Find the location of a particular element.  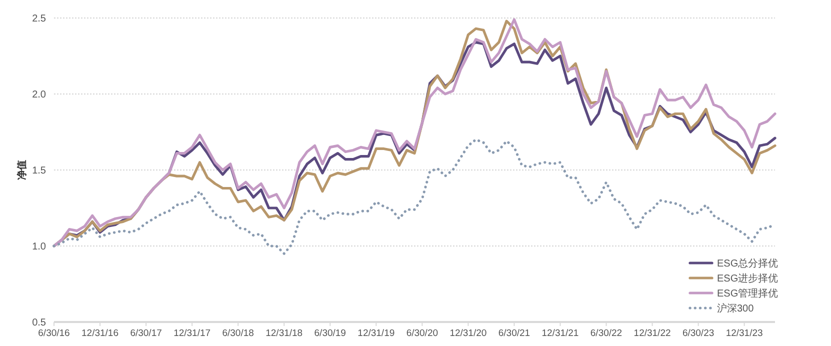

x-tick-label: 6/30/16 is located at coordinates (54, 333).